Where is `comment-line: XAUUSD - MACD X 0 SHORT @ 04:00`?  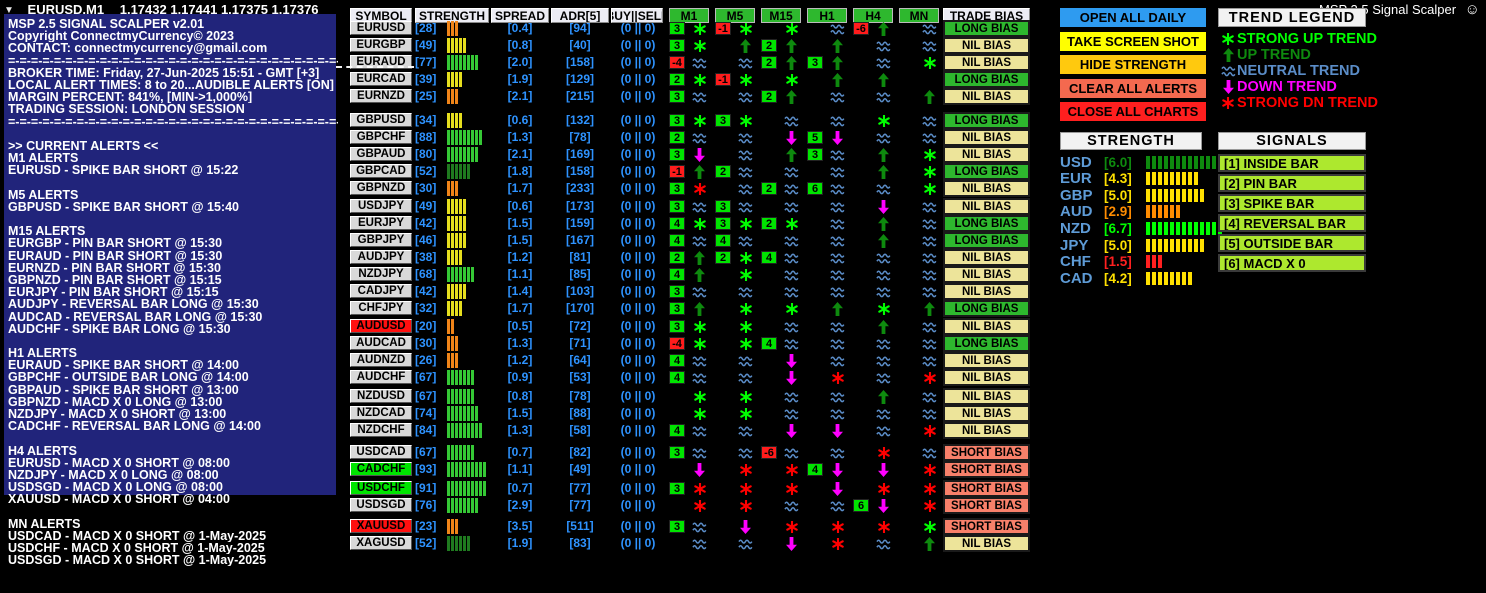
comment-line: XAUUSD - MACD X 0 SHORT @ 04:00 is located at coordinates (119, 499).